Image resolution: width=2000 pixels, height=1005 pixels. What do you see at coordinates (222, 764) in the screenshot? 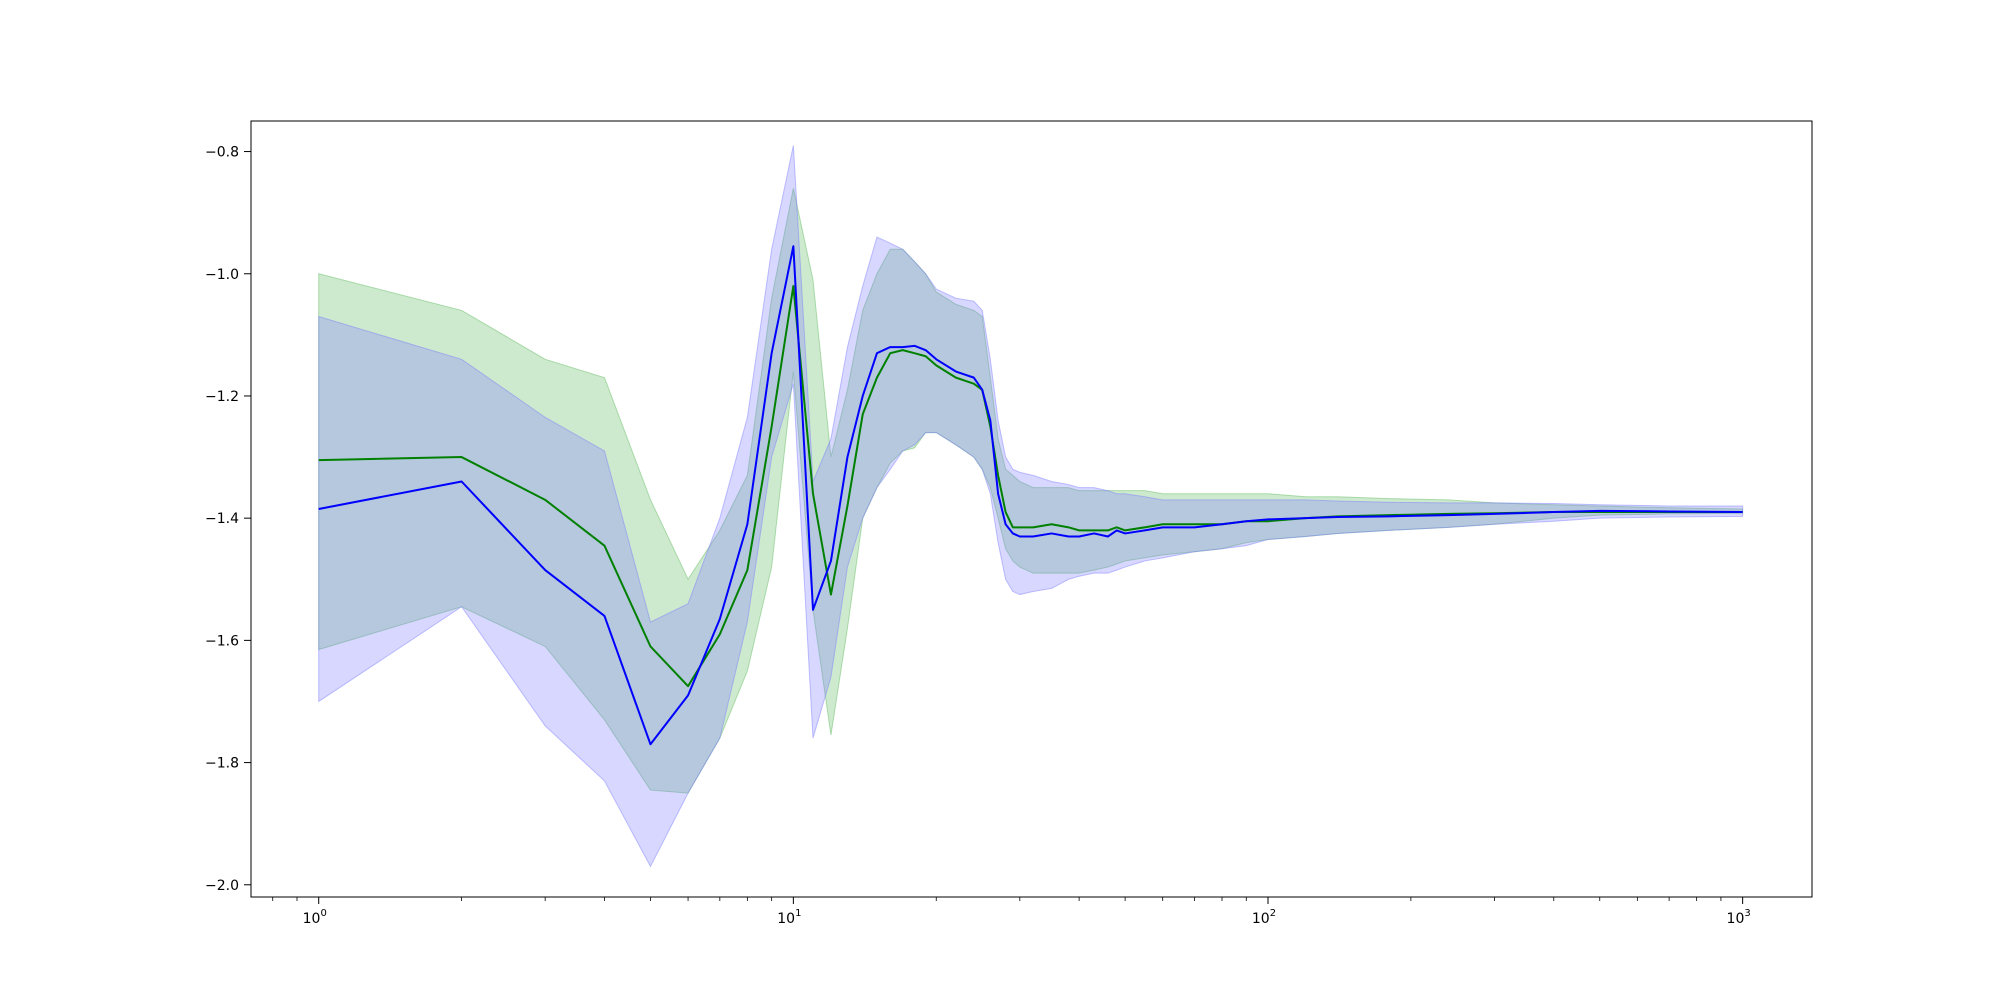
I see `y-tick-label: −1.8` at bounding box center [222, 764].